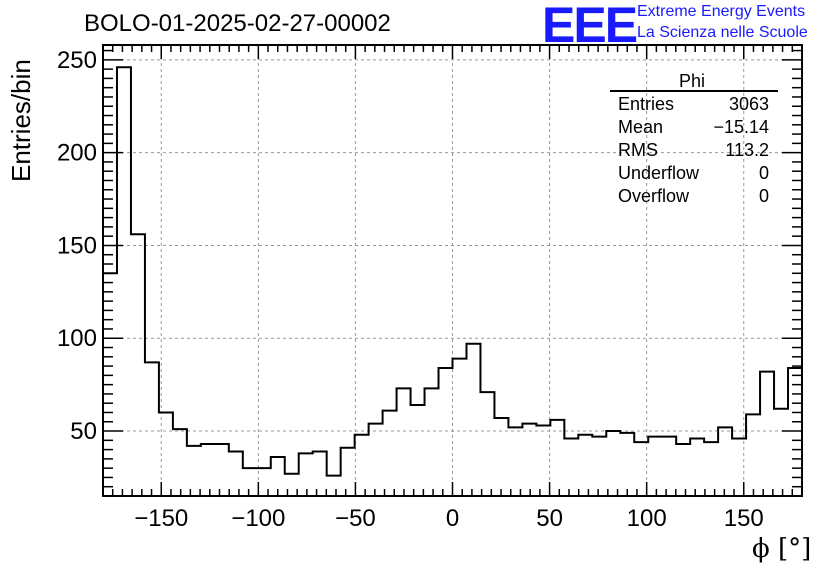  What do you see at coordinates (77, 338) in the screenshot?
I see `y-tick-label: 100` at bounding box center [77, 338].